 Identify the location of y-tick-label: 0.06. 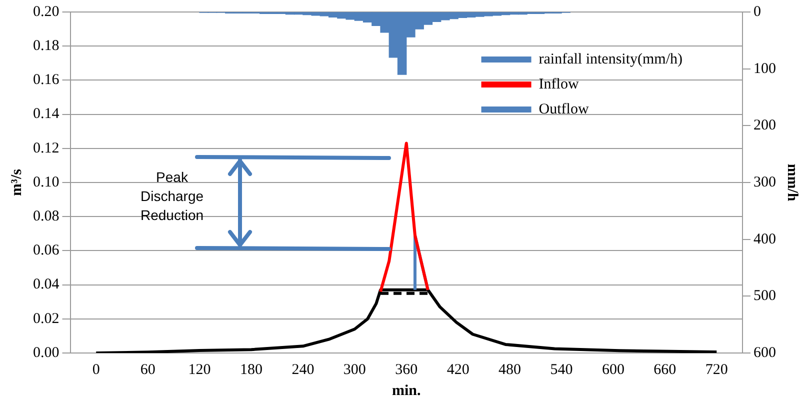
(46, 250).